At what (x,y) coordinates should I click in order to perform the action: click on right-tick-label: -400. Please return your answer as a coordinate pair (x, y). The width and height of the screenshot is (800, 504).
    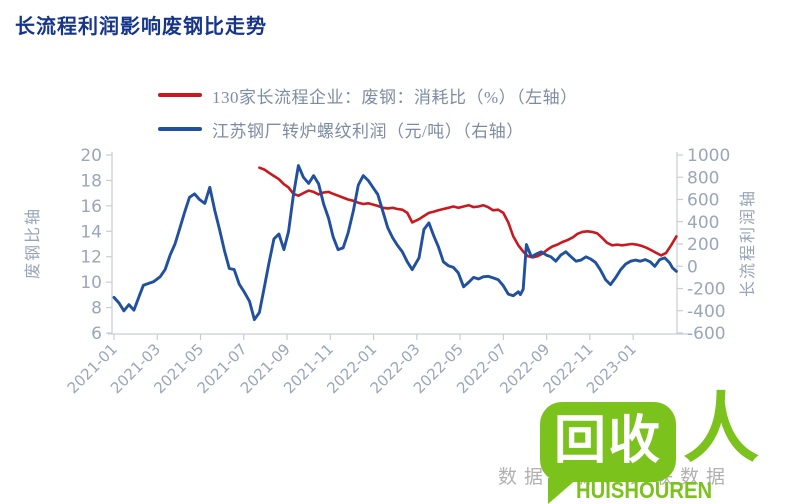
    Looking at the image, I should click on (706, 312).